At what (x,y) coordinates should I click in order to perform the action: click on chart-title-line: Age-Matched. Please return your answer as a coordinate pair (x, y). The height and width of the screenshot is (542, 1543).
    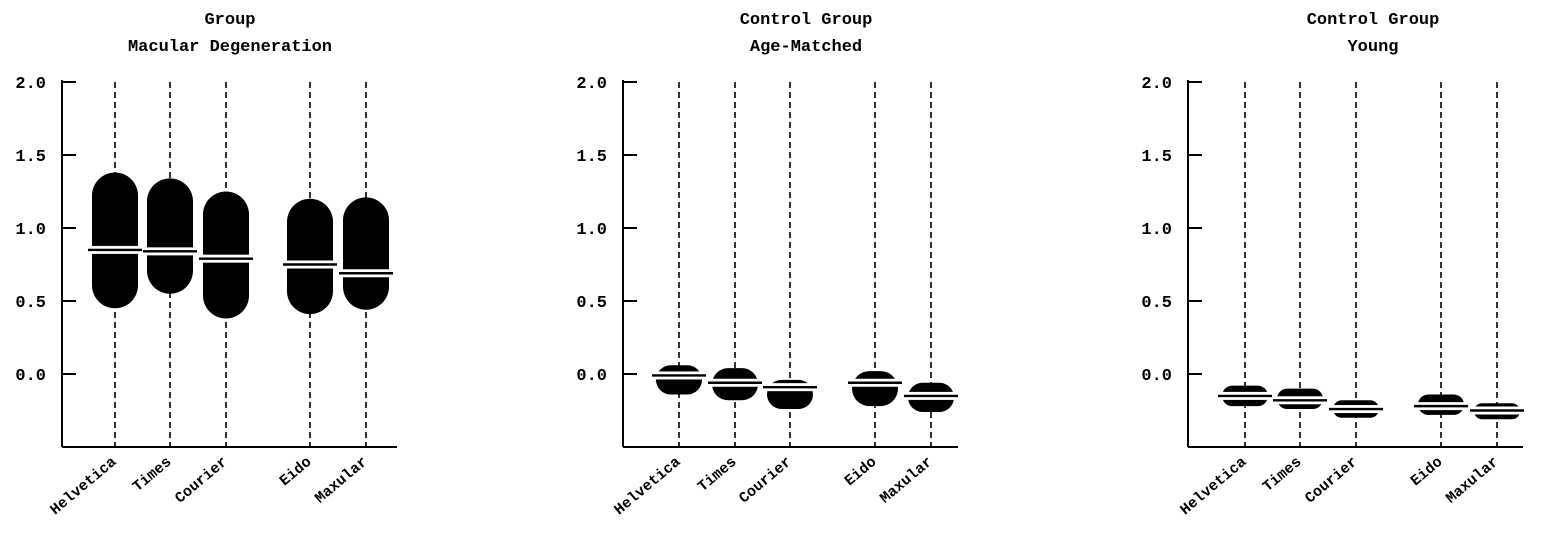
    Looking at the image, I should click on (806, 47).